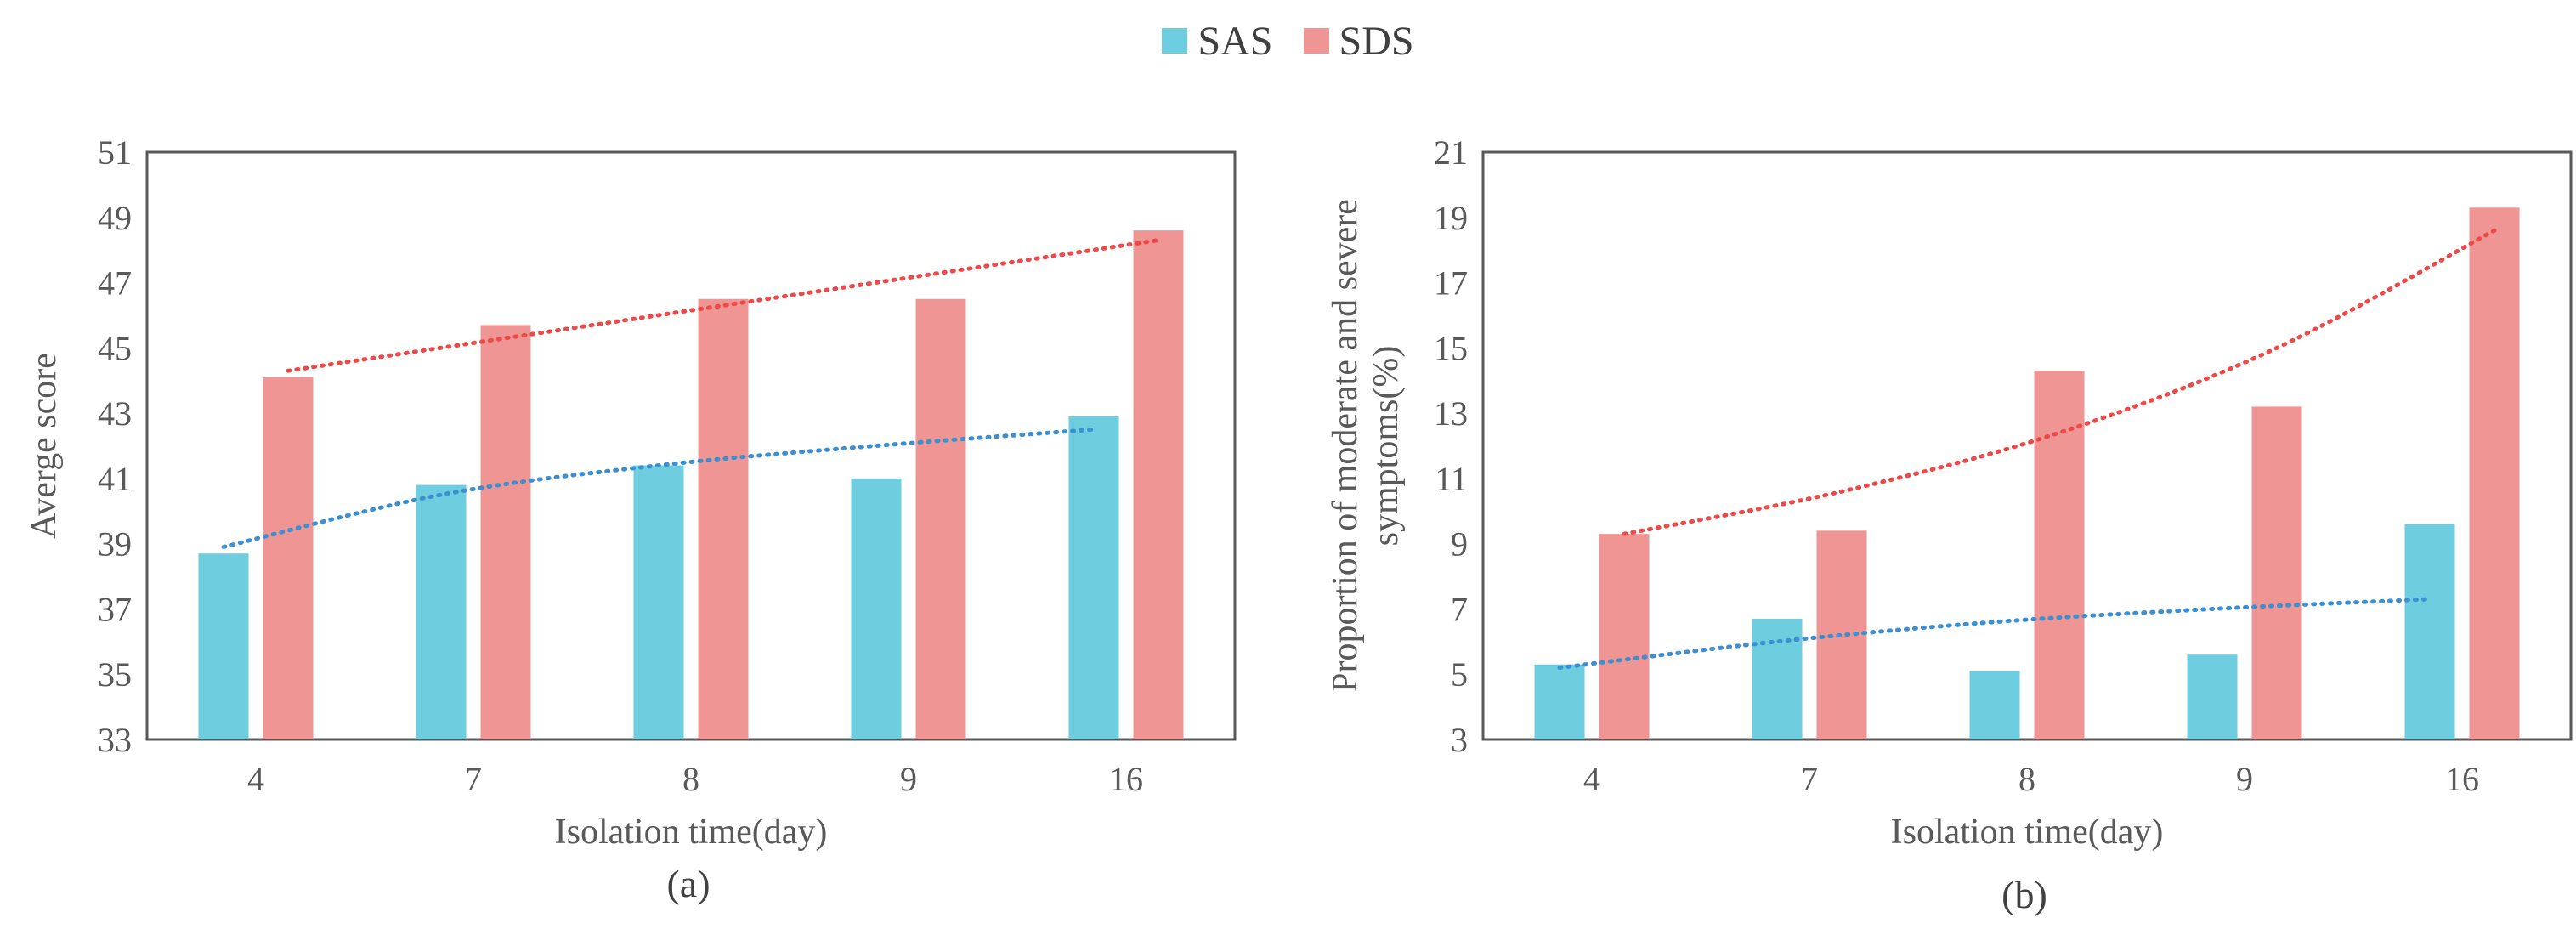  Describe the element at coordinates (1288, 41) in the screenshot. I see `legend: SAS SDS` at that location.